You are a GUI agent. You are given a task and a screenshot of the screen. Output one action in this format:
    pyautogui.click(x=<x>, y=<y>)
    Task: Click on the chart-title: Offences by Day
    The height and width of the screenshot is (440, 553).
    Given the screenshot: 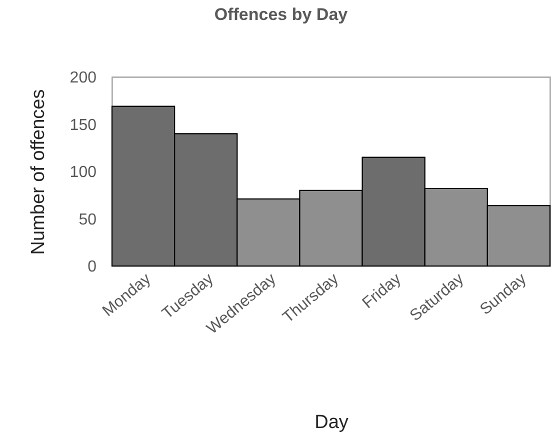 What is the action you would take?
    pyautogui.click(x=281, y=14)
    